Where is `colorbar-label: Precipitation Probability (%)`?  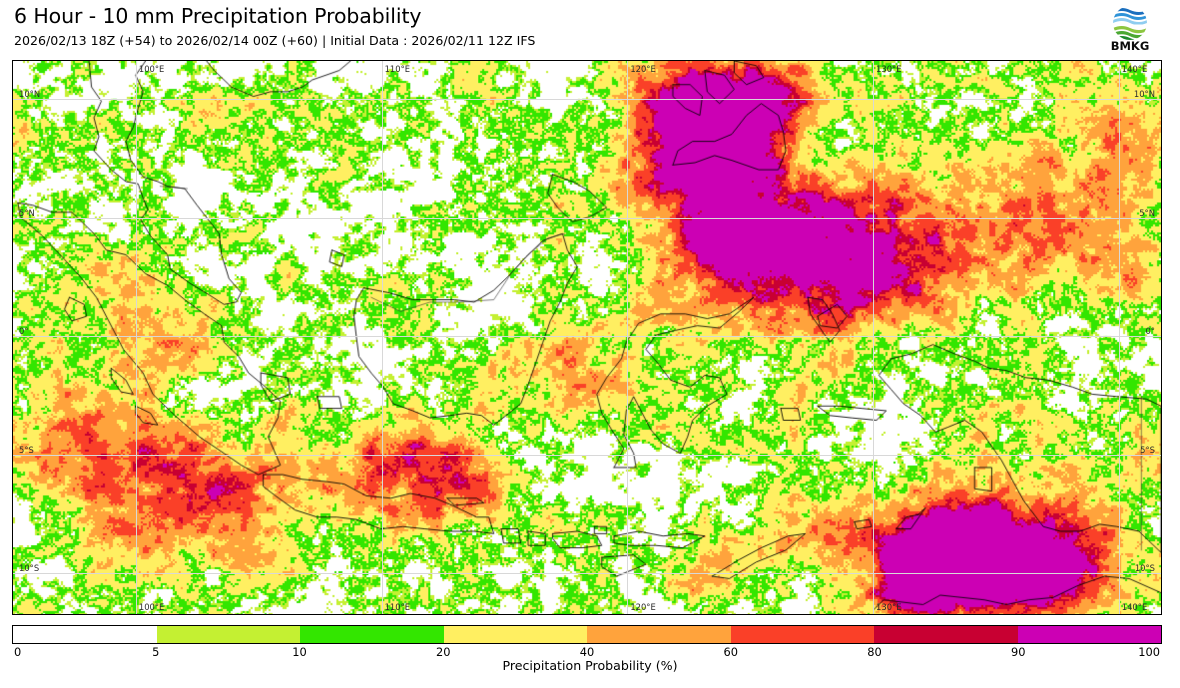
colorbar-label: Precipitation Probability (%) is located at coordinates (590, 665).